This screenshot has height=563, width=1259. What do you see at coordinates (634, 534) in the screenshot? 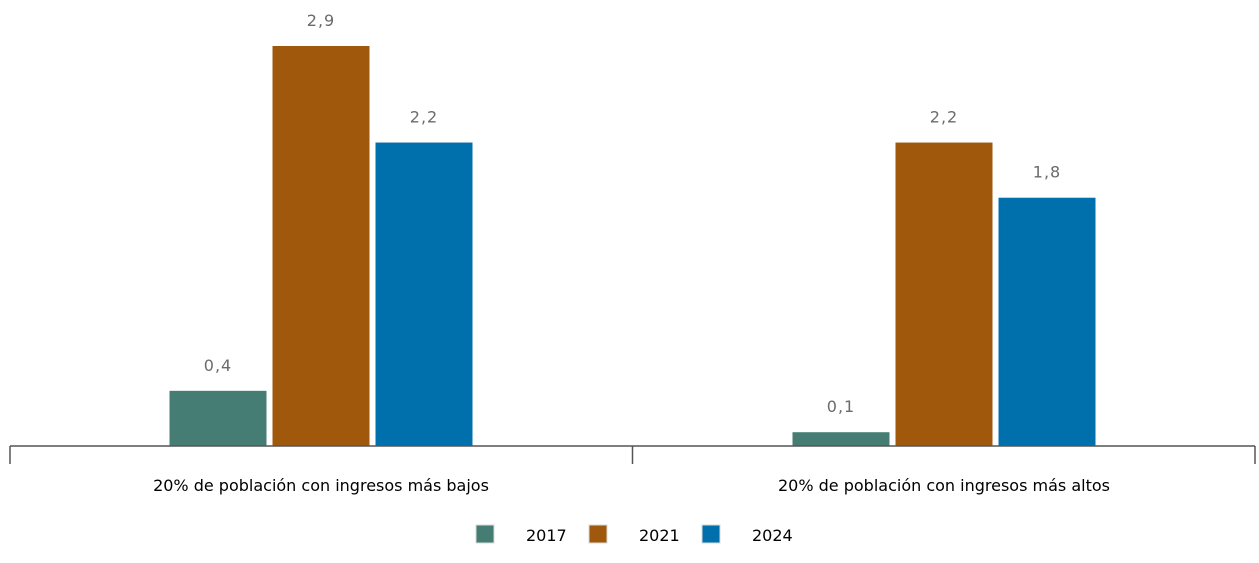
I see `legend: 2017 2021 2024` at bounding box center [634, 534].